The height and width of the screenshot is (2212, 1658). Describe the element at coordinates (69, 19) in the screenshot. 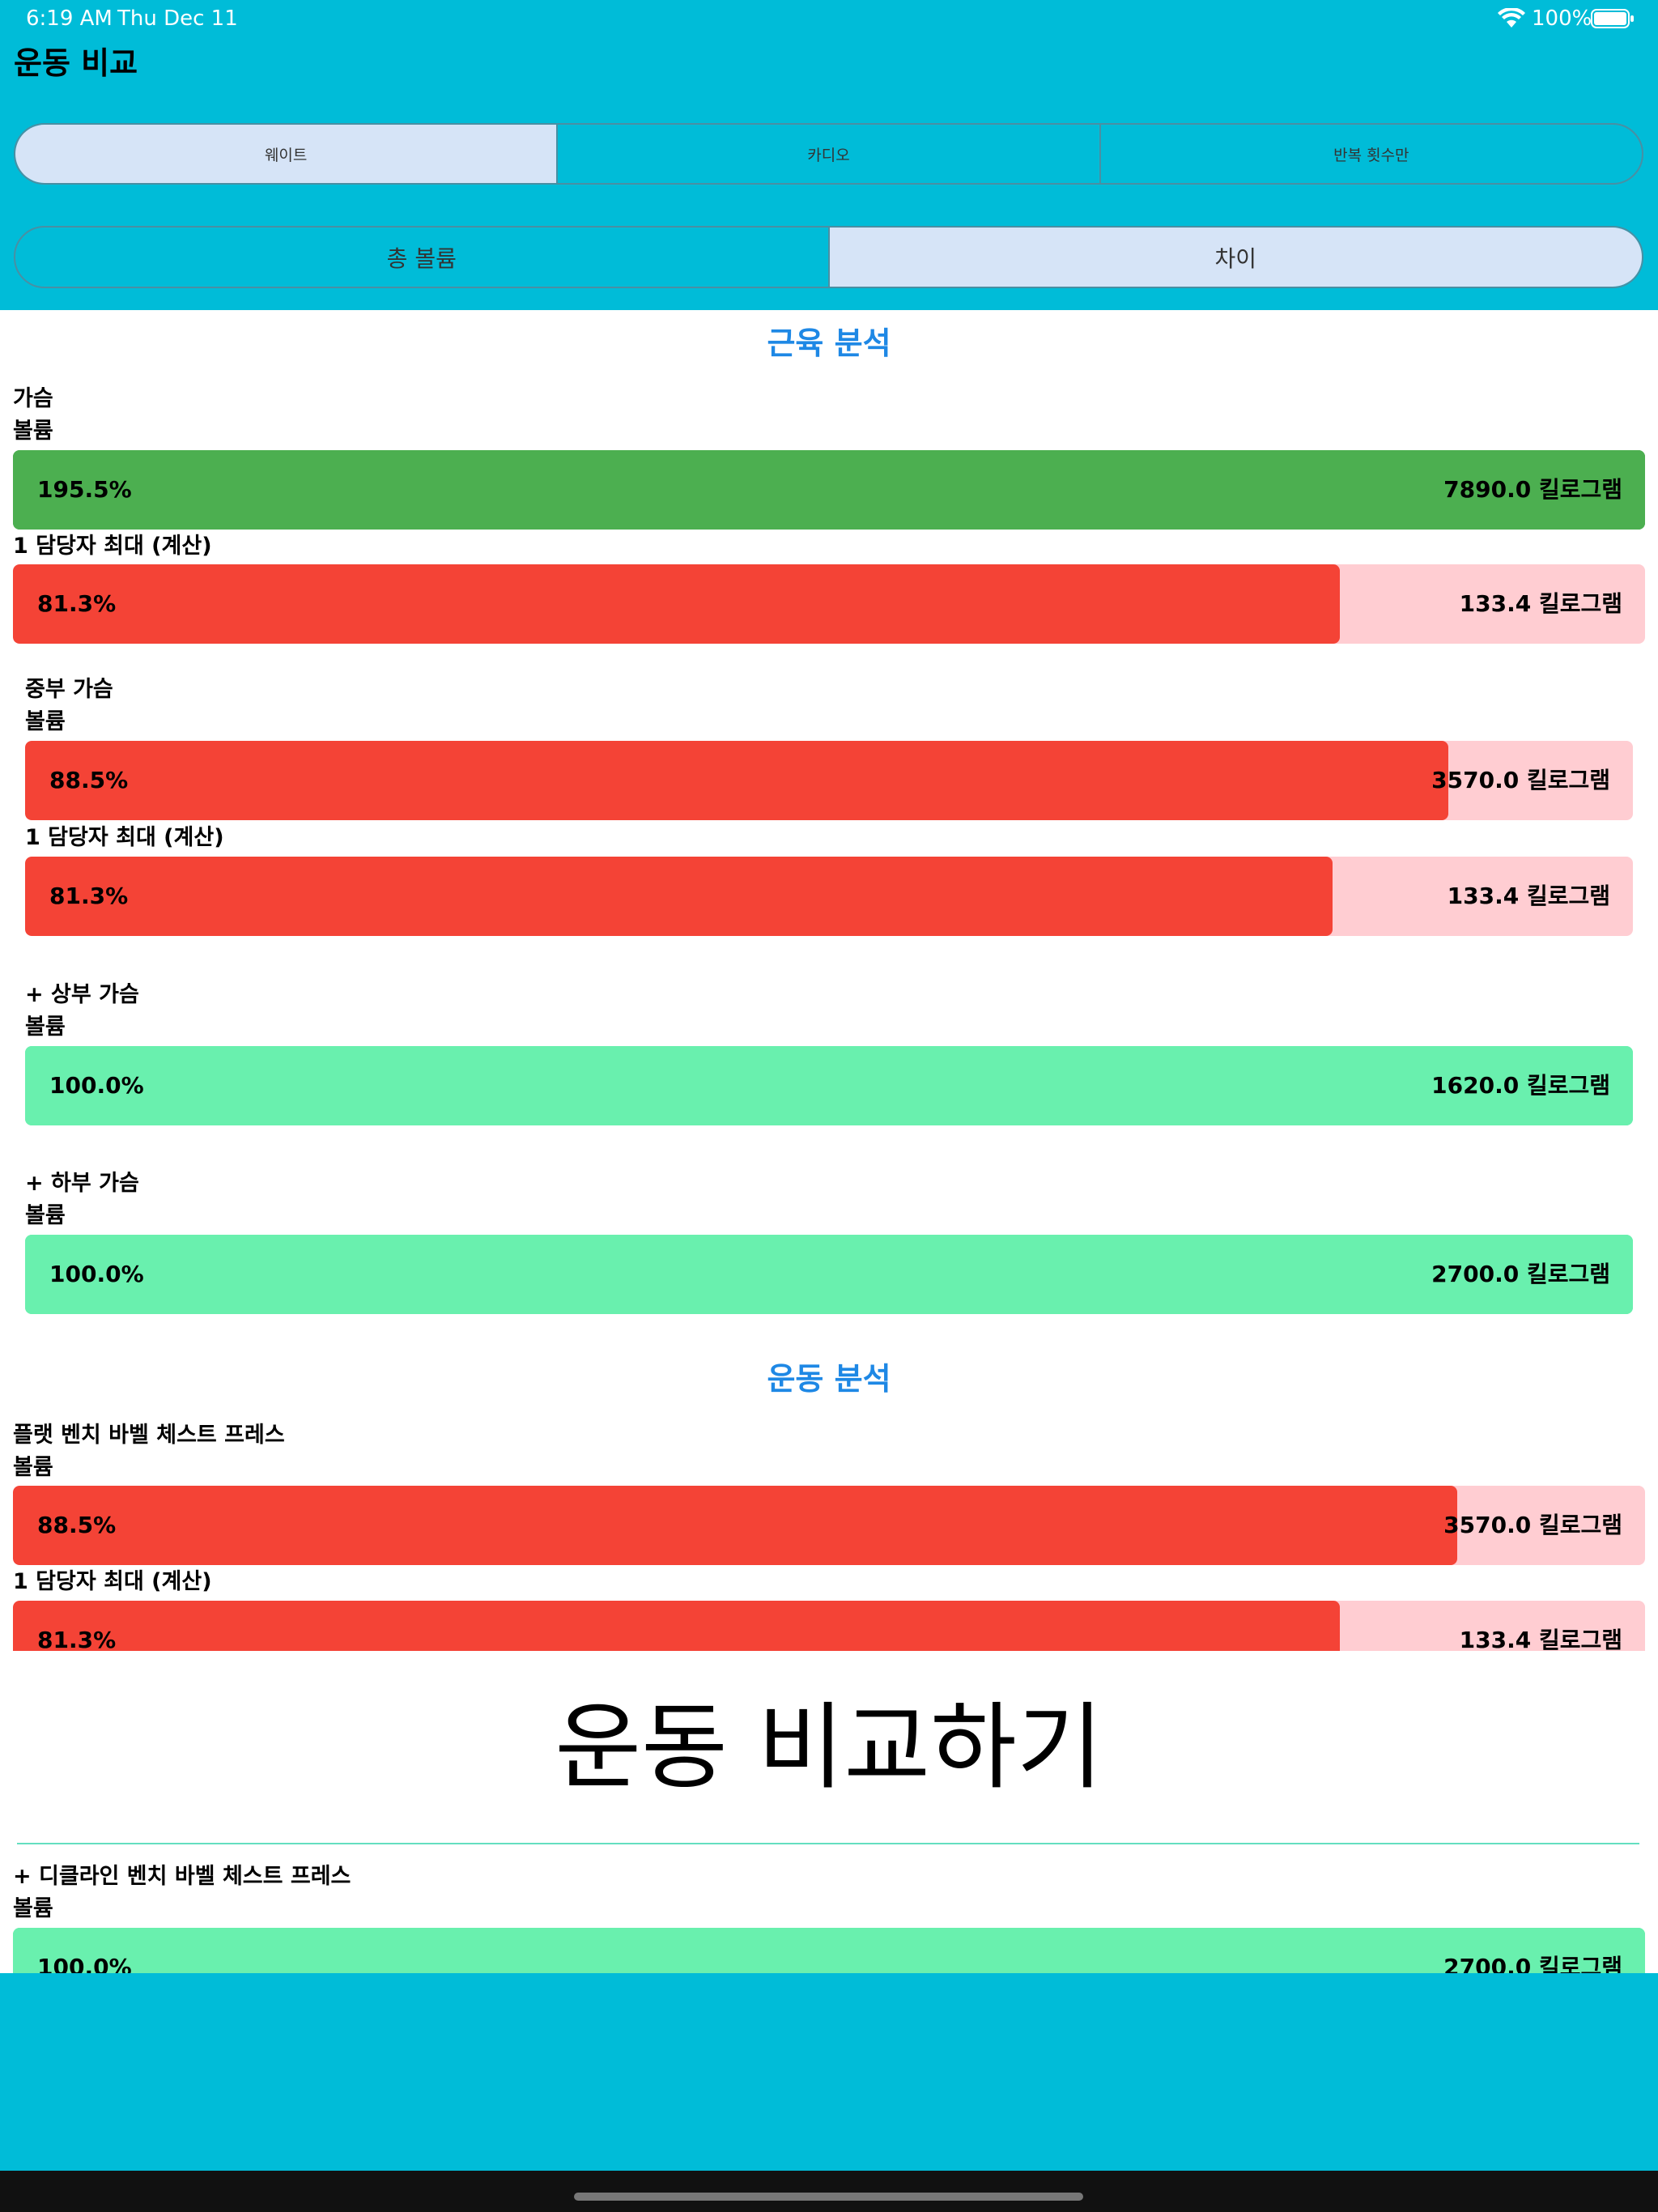

I see `status-time: 6:19 AM` at that location.